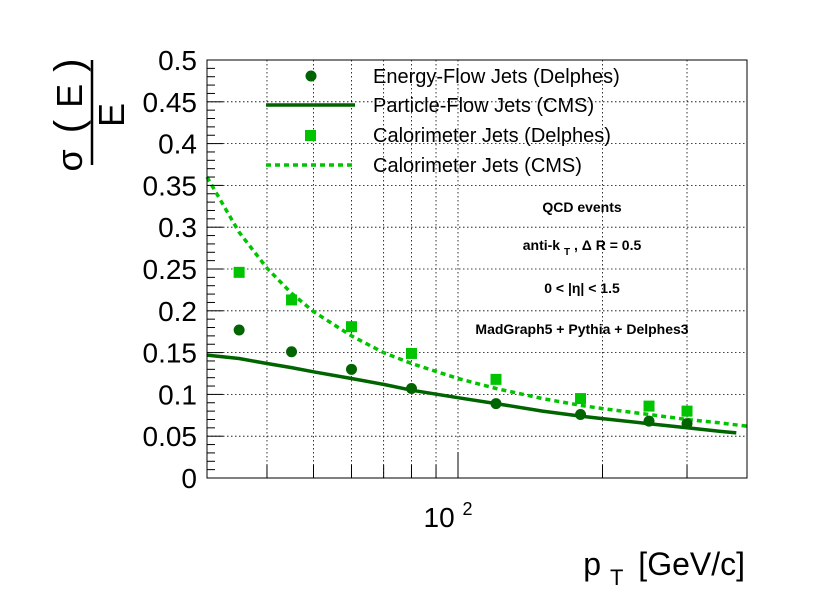  What do you see at coordinates (616, 577) in the screenshot?
I see `x-title-sub: T` at bounding box center [616, 577].